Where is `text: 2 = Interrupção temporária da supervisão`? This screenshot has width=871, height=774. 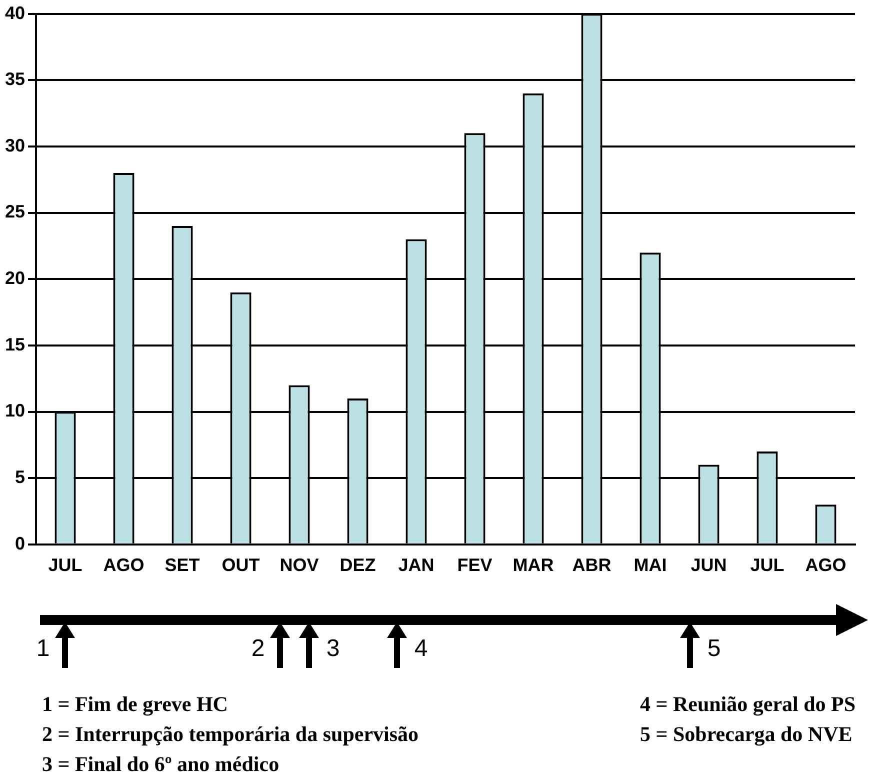
text: 2 = Interrupção temporária da supervisão is located at coordinates (230, 734).